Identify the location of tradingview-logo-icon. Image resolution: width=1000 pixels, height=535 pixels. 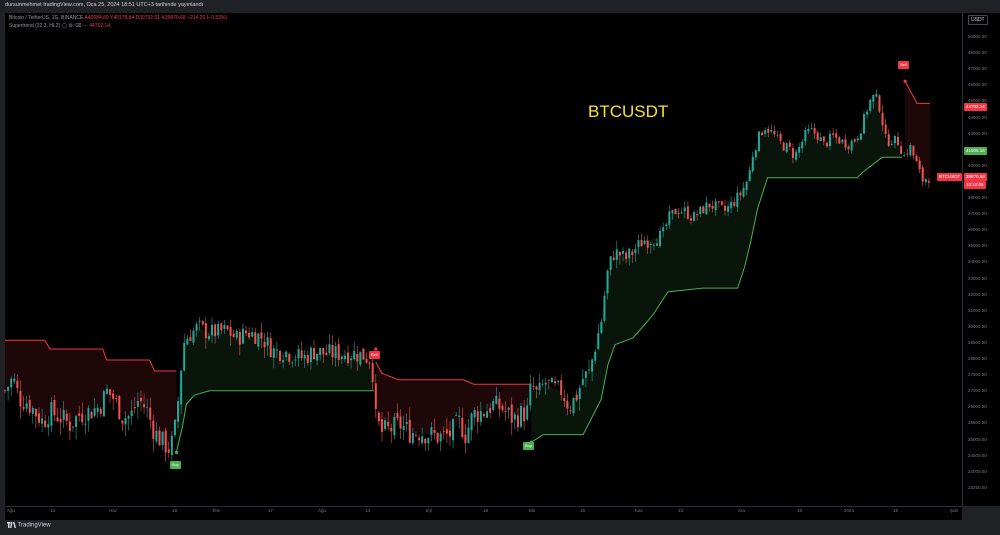
(11, 525).